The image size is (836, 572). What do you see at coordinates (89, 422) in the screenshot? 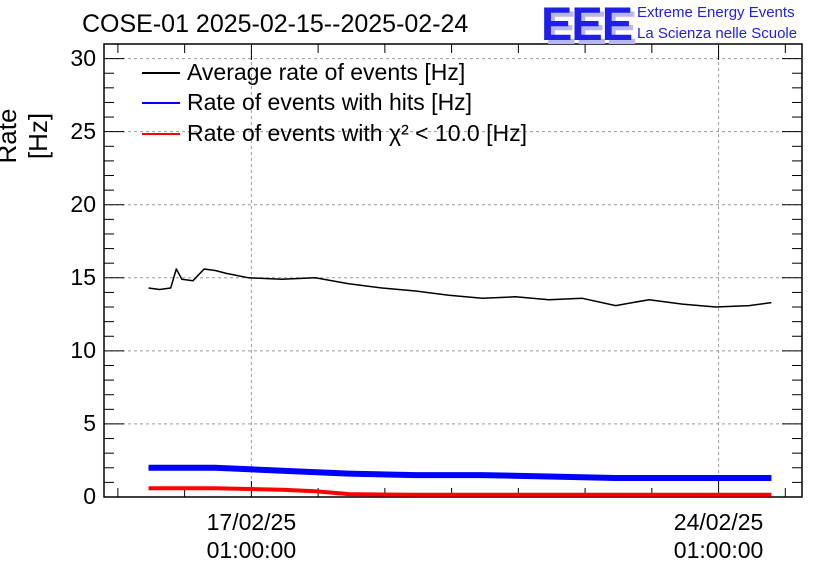
I see `y-tick-label: 5` at bounding box center [89, 422].